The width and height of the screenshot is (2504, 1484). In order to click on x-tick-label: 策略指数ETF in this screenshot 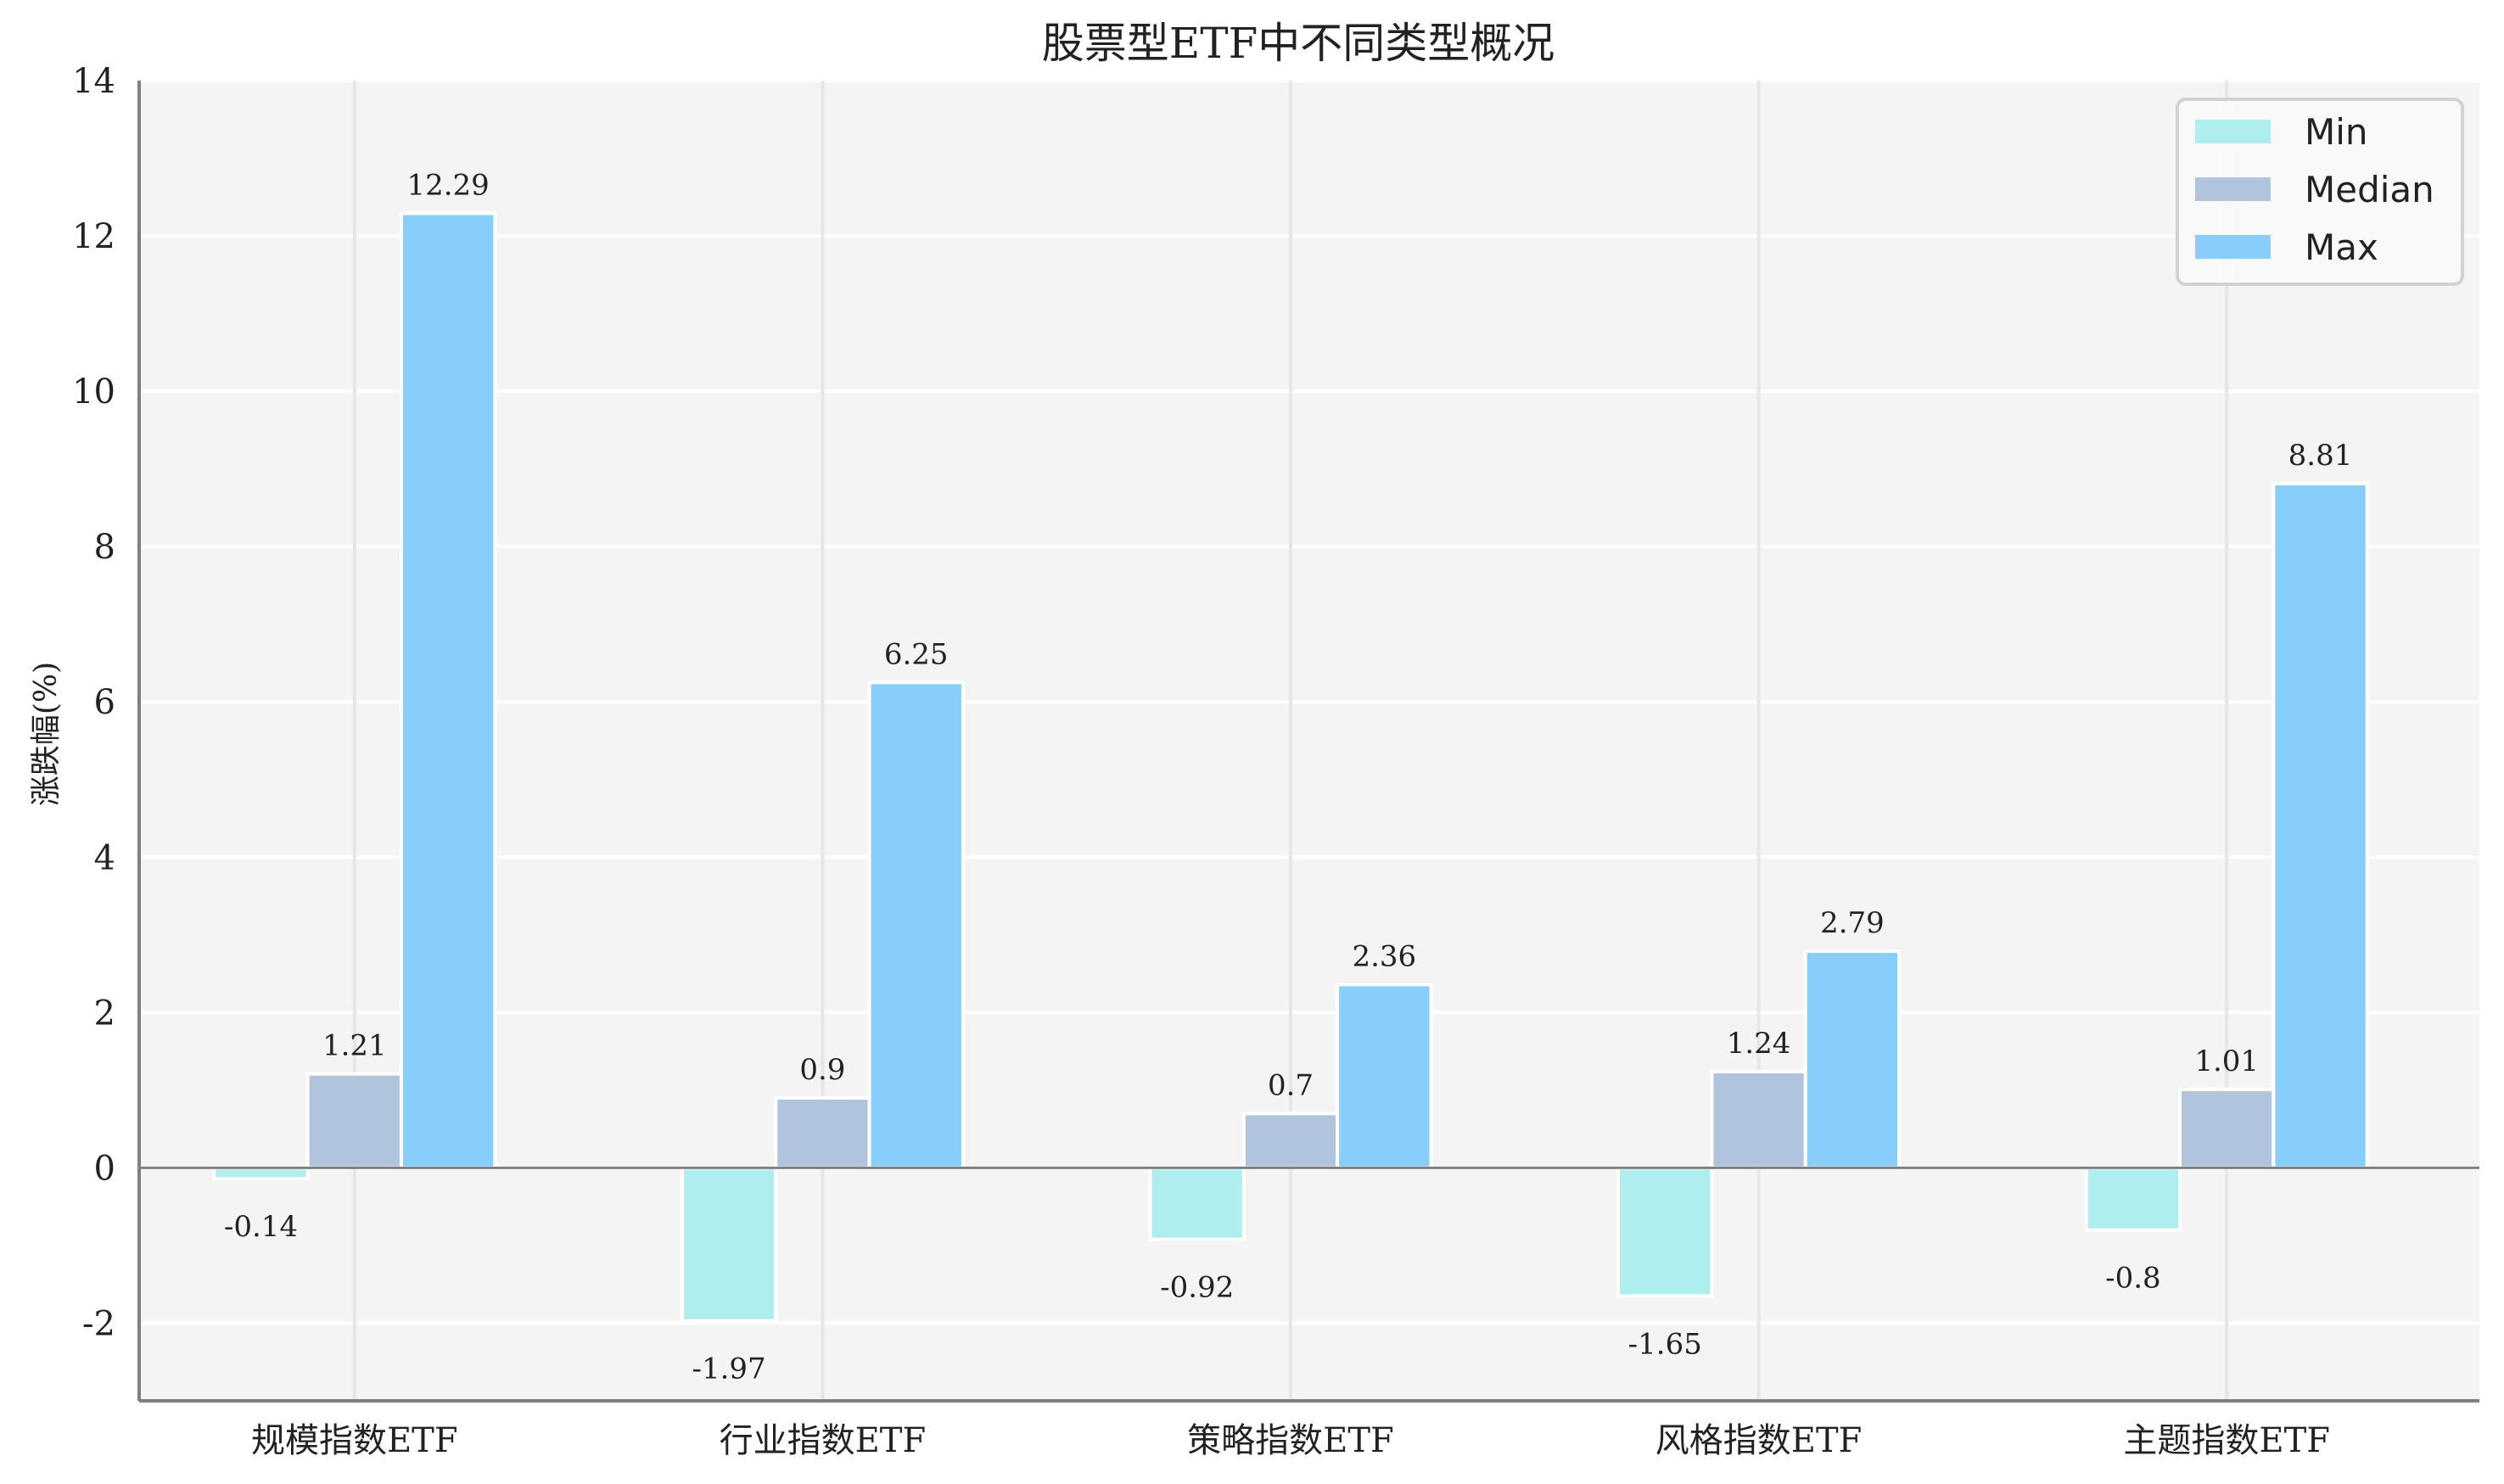, I will do `click(1290, 1440)`.